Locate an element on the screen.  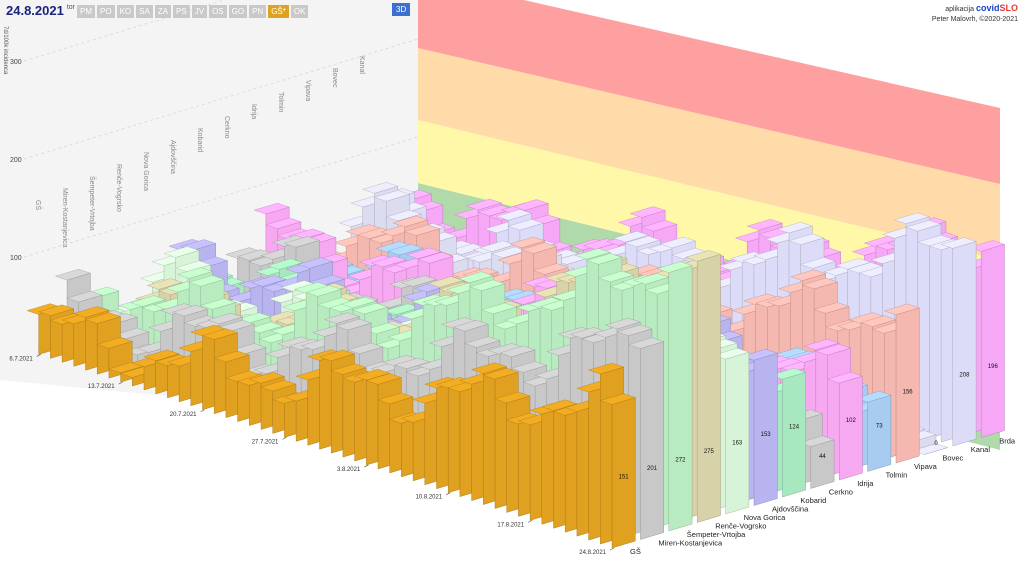
date-label: 13.7.2021 is located at coordinates (101, 387).